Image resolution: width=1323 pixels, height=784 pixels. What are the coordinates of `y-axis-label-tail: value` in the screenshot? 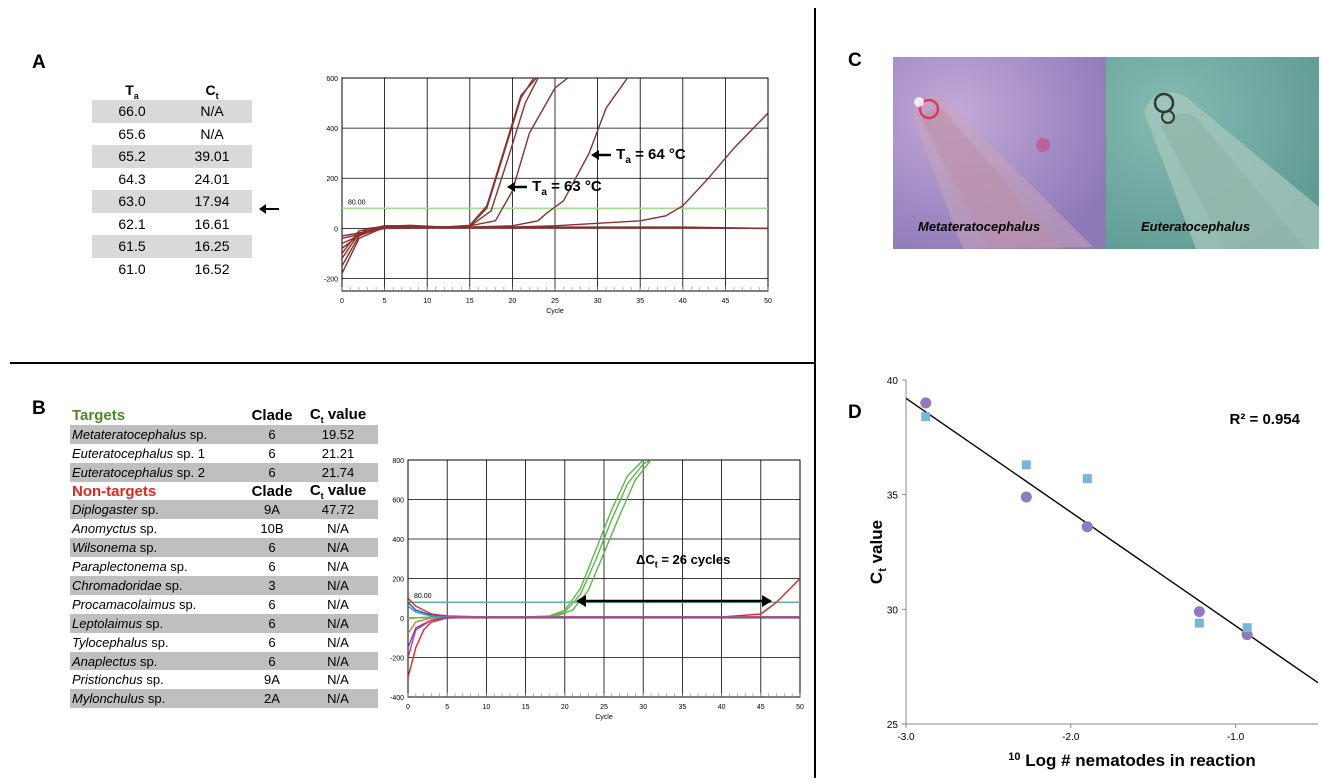 It's located at (876, 544).